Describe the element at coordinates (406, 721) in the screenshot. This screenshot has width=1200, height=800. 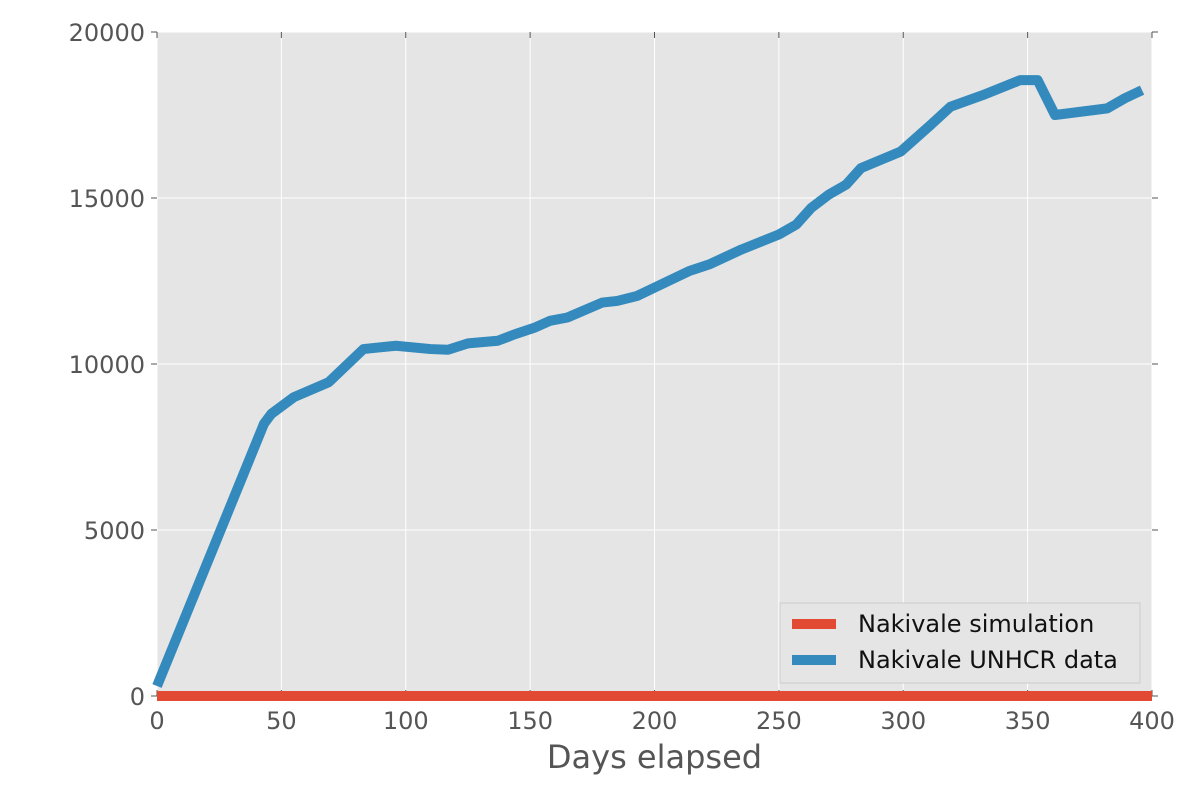
I see `x-tick-label: 100` at that location.